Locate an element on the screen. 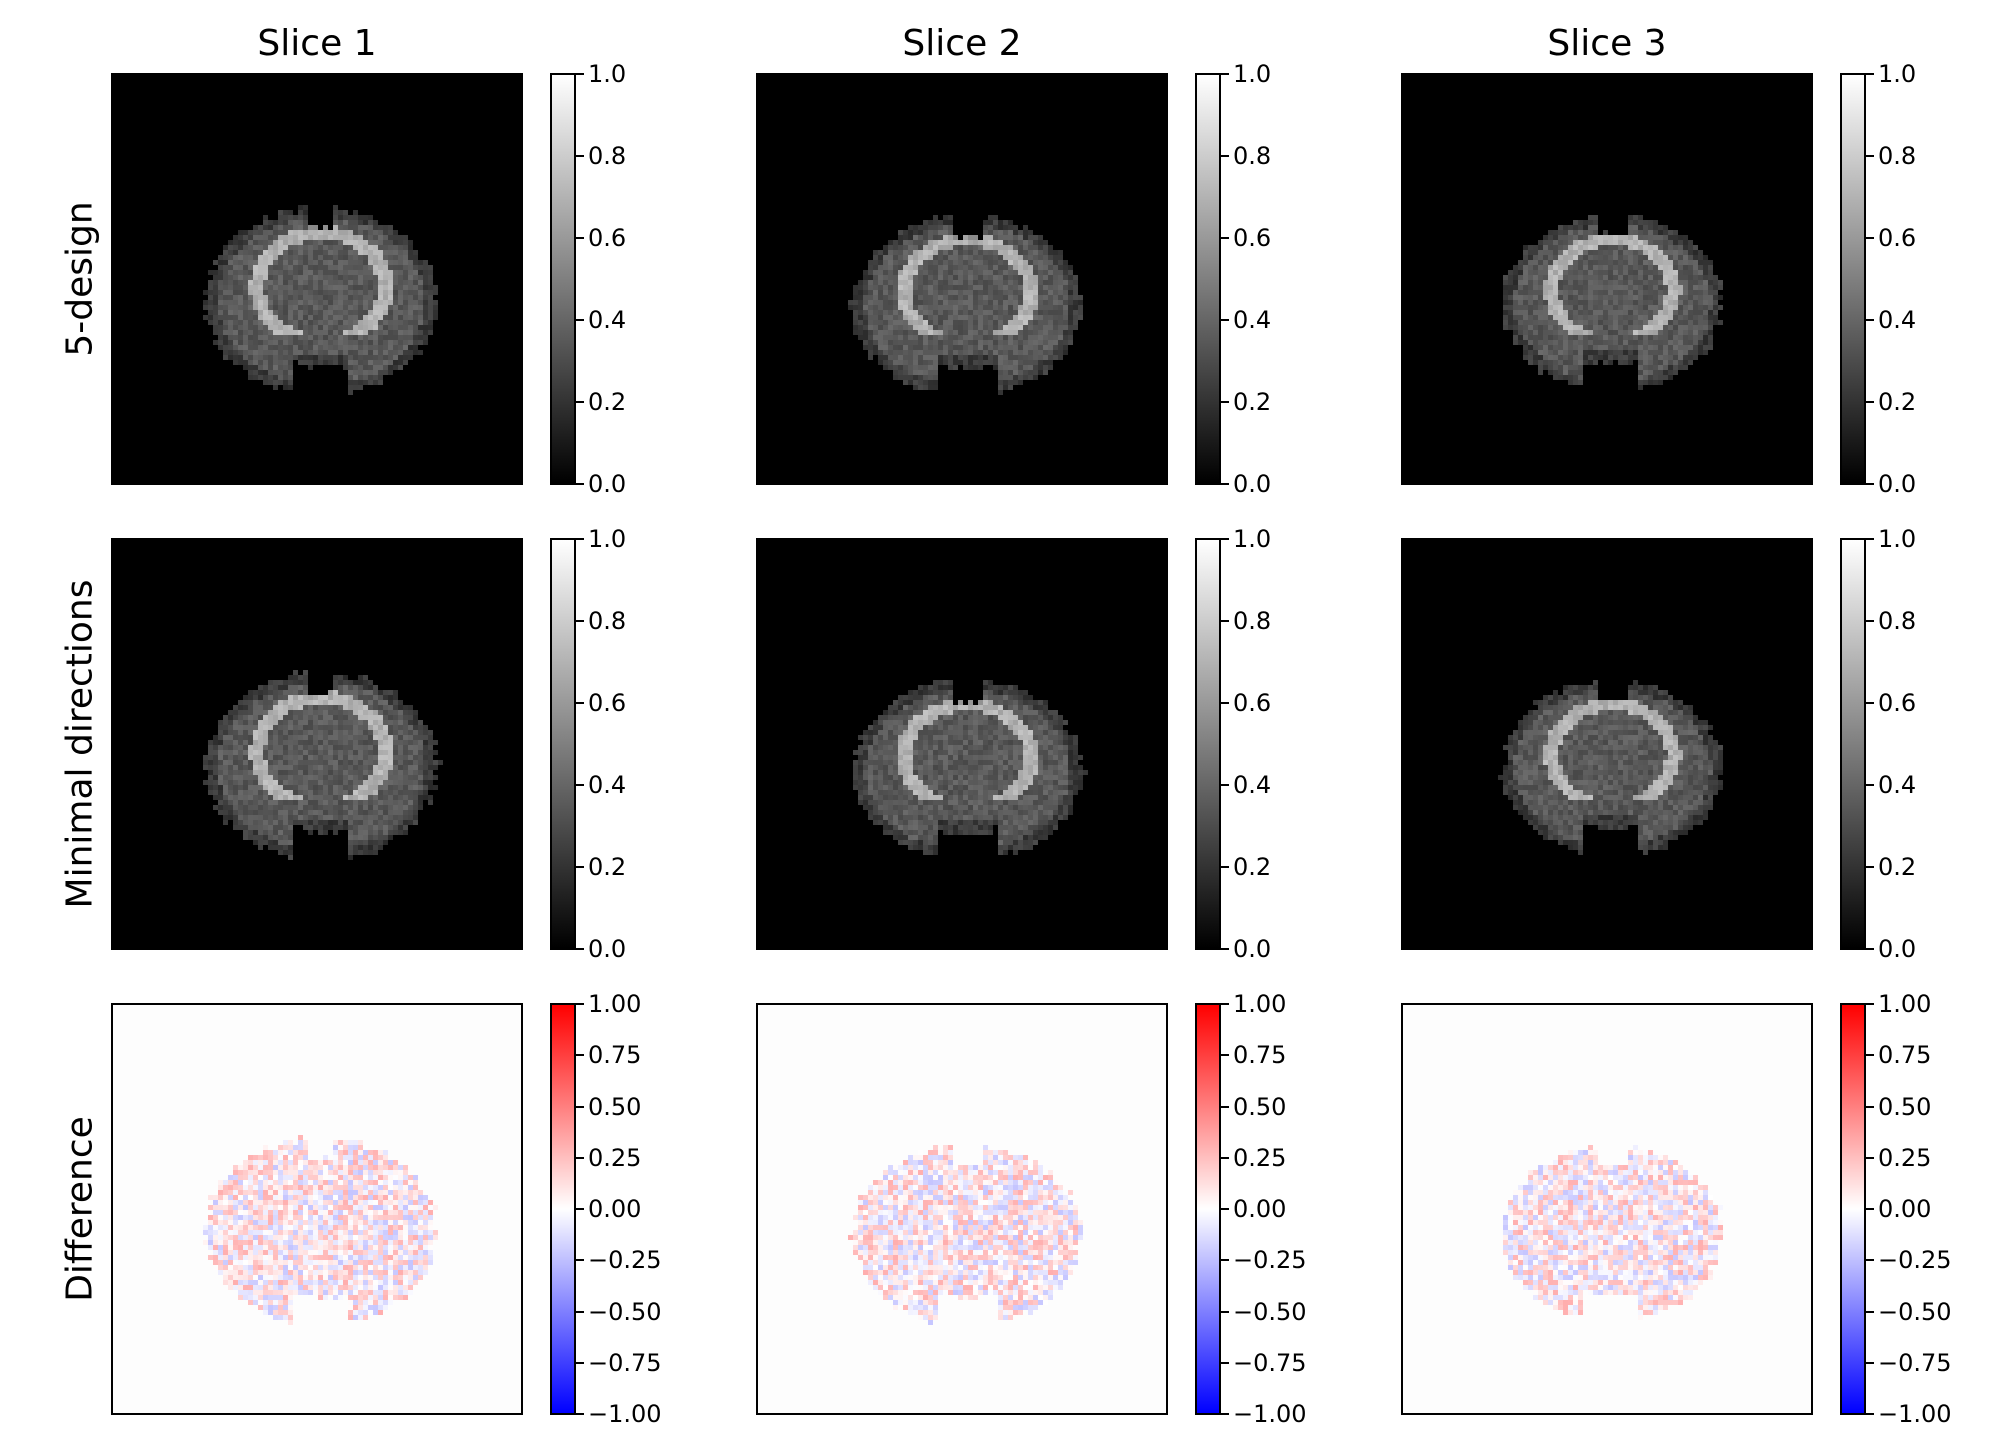  row-label-5-design: 5-design is located at coordinates (80, 279).